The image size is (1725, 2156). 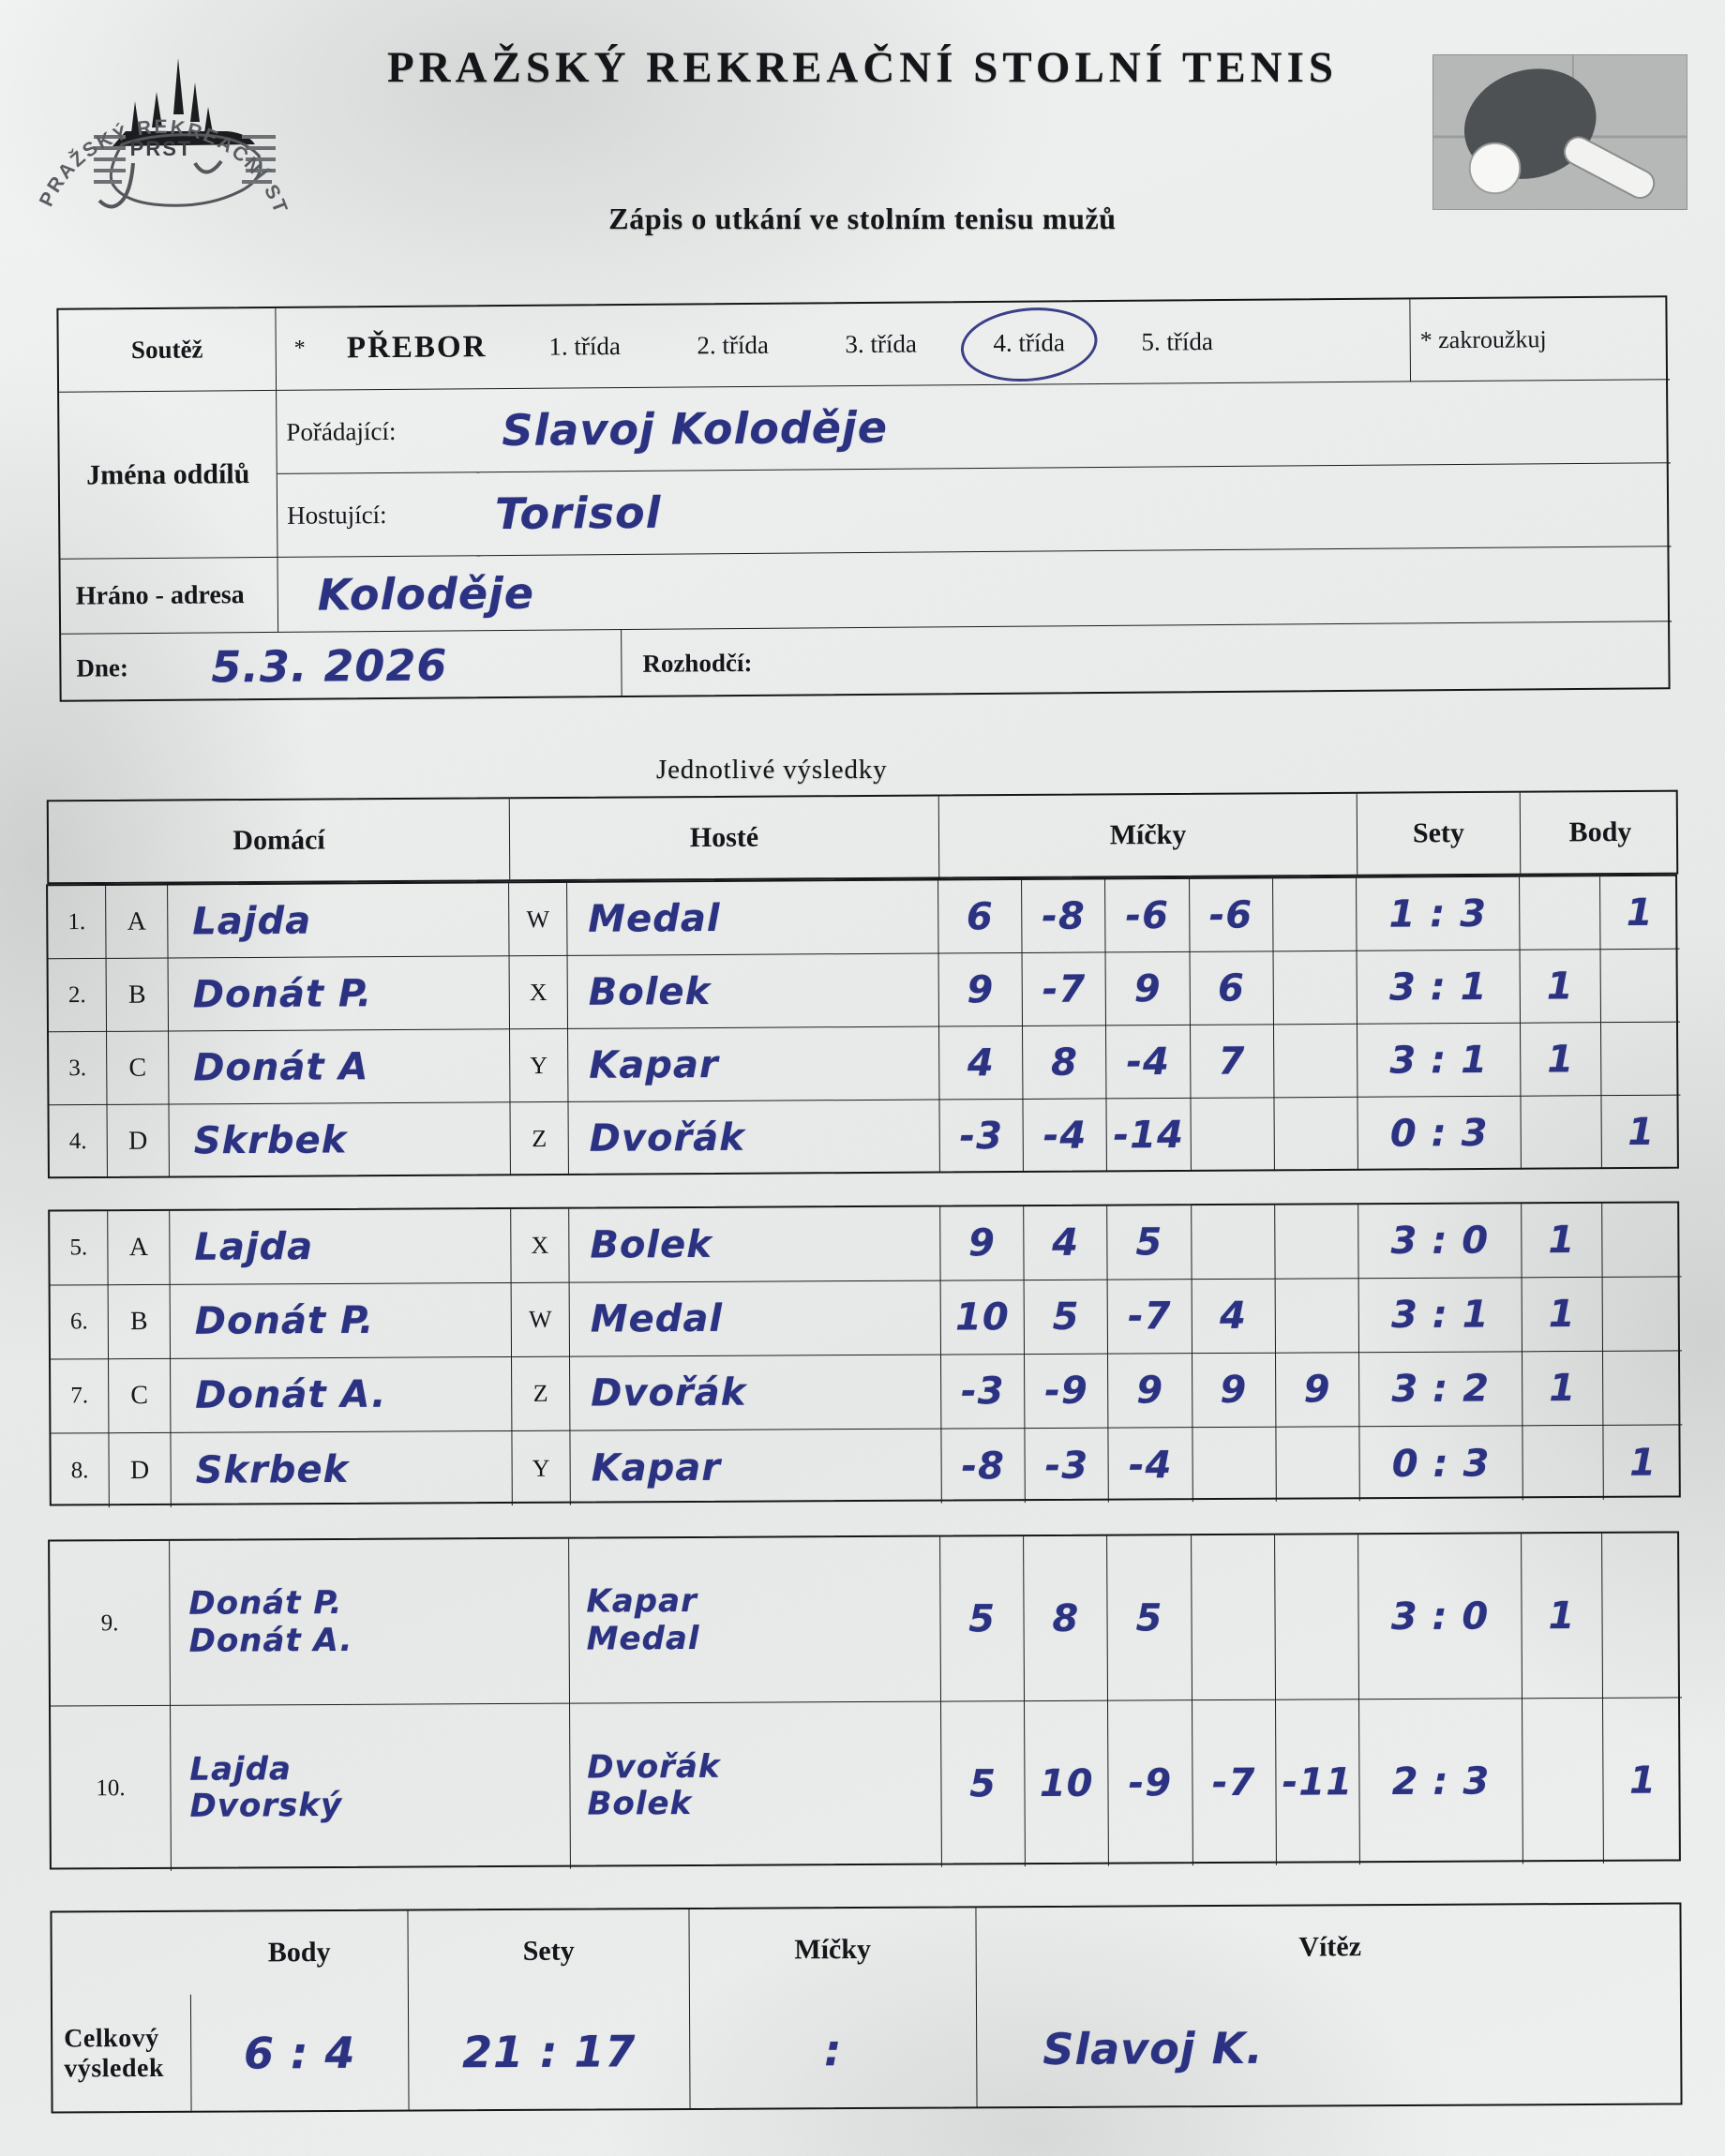 What do you see at coordinates (881, 345) in the screenshot?
I see `class-option-3: 3. třída` at bounding box center [881, 345].